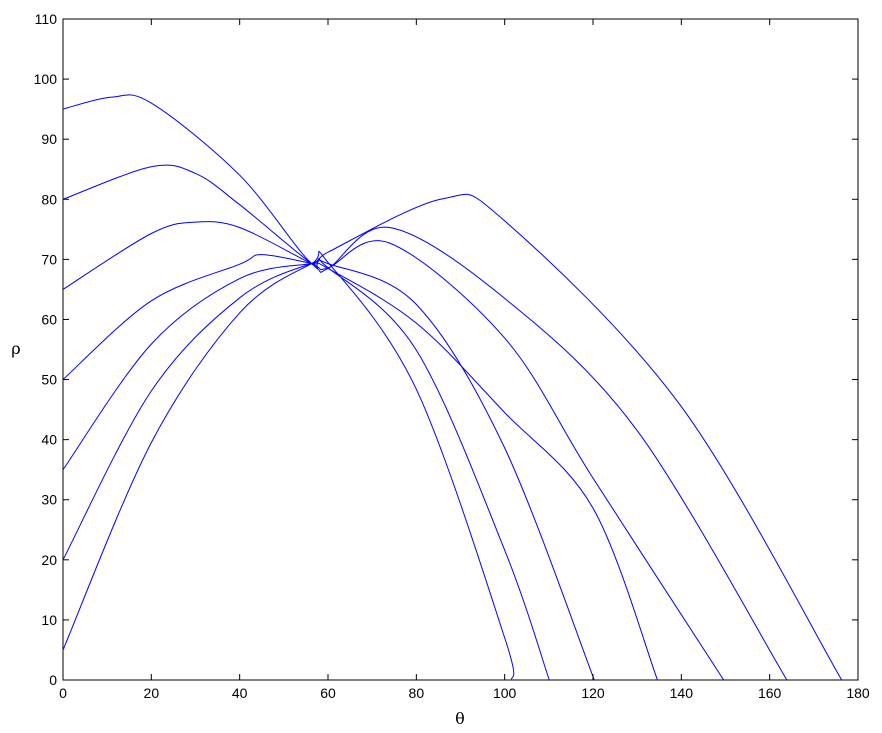  What do you see at coordinates (46, 19) in the screenshot?
I see `y-tick-label: 110` at bounding box center [46, 19].